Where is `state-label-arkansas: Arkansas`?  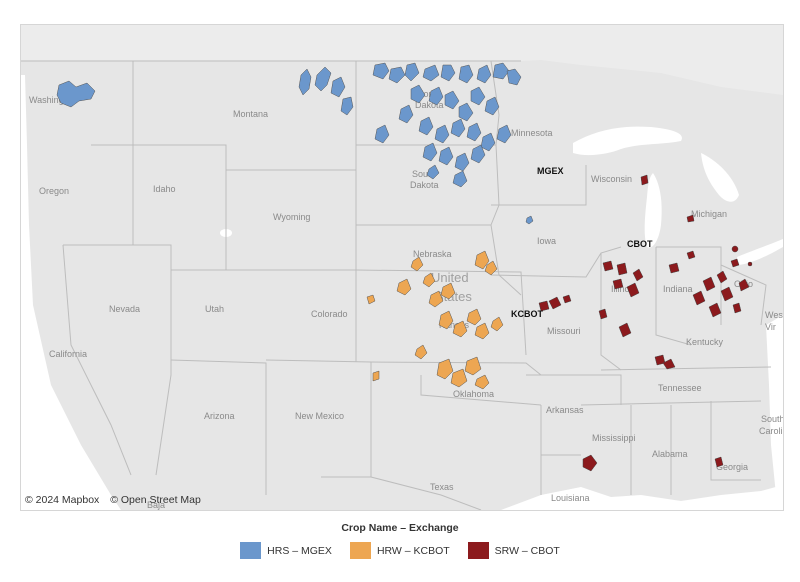
state-label-arkansas: Arkansas is located at coordinates (565, 410).